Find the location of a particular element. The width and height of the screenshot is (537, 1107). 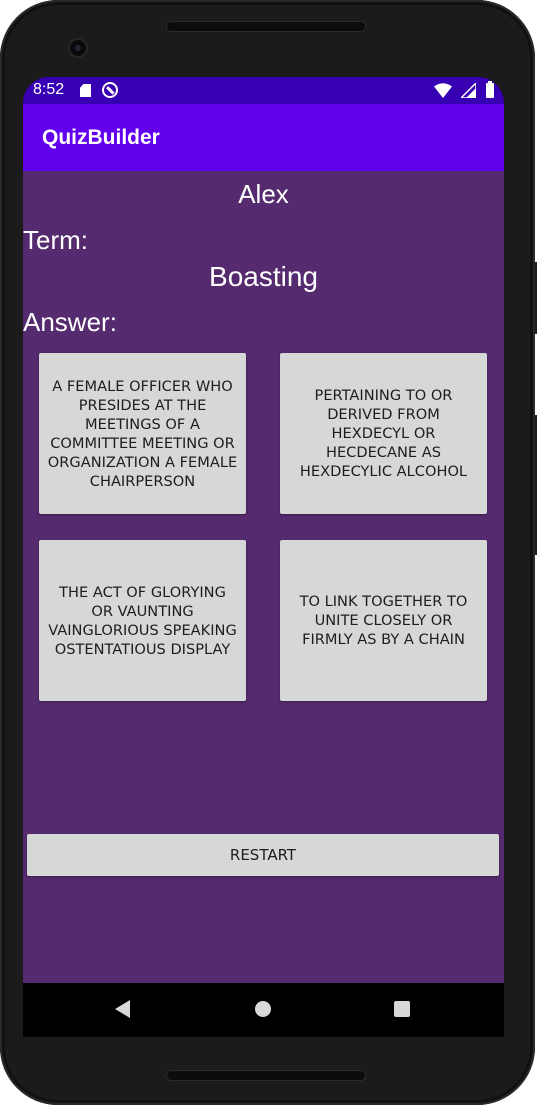

app-bar: QuizBuilder is located at coordinates (263, 137).